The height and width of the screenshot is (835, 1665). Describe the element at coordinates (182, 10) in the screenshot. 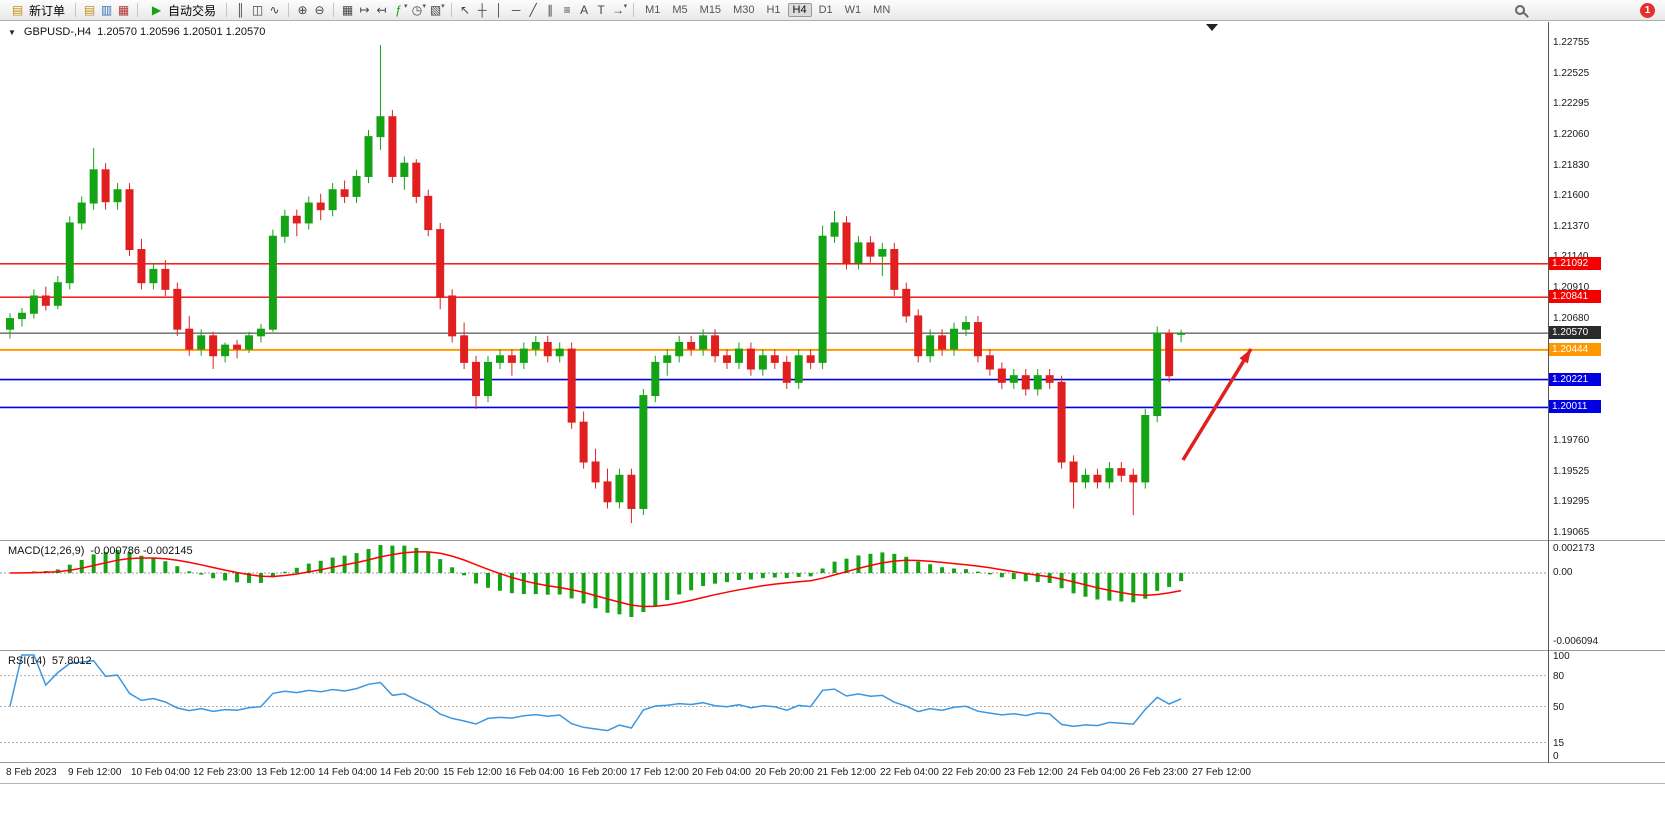

I see `autotrading-button: ▶ 自动交易` at that location.